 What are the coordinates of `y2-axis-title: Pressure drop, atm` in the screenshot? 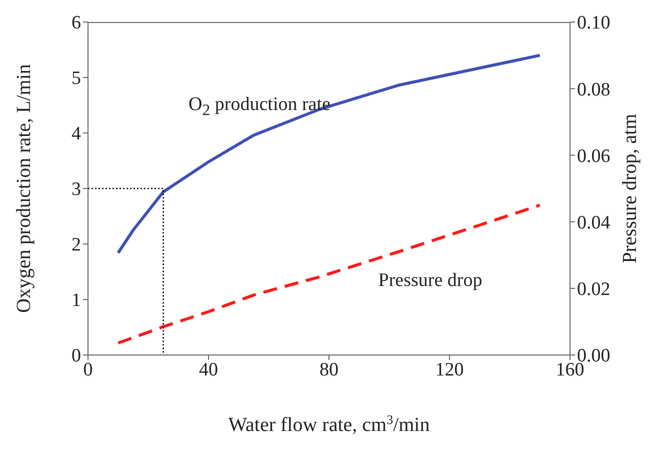 It's located at (630, 188).